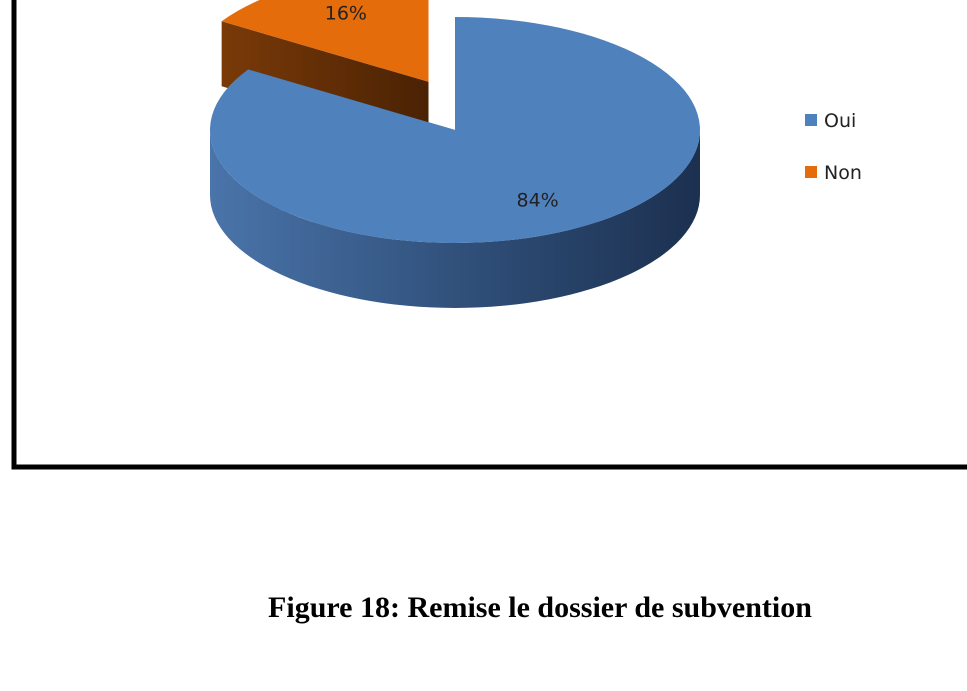 Image resolution: width=967 pixels, height=691 pixels. I want to click on legend-label: Oui, so click(840, 121).